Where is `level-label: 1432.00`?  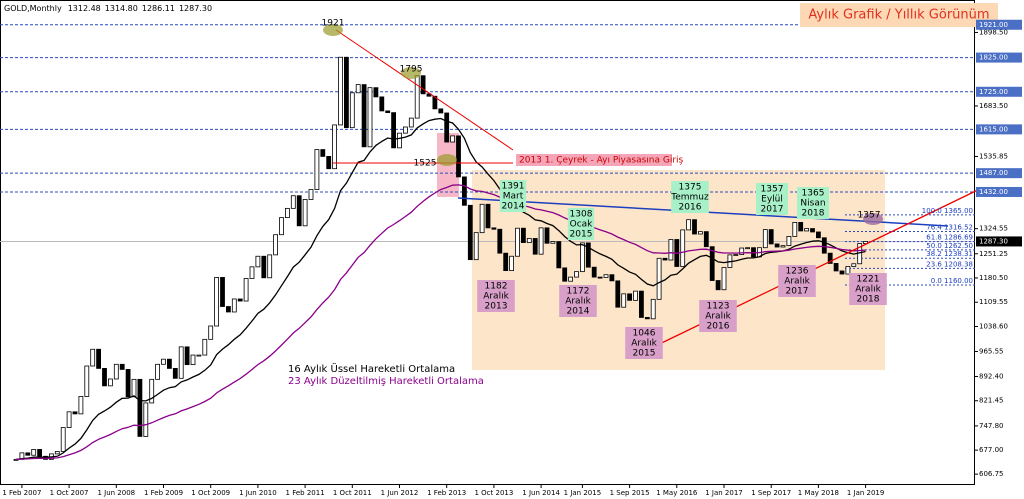 level-label: 1432.00 is located at coordinates (993, 192).